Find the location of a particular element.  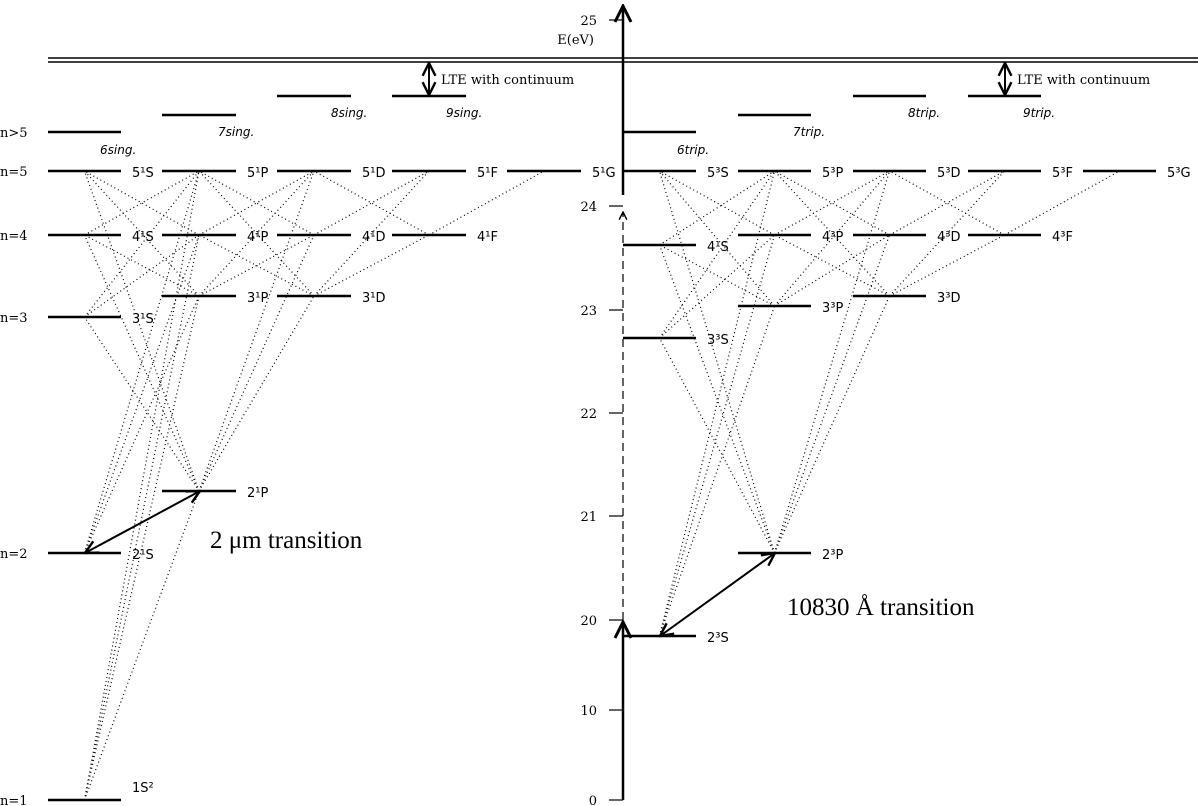

series-label: 8trip. is located at coordinates (924, 113).